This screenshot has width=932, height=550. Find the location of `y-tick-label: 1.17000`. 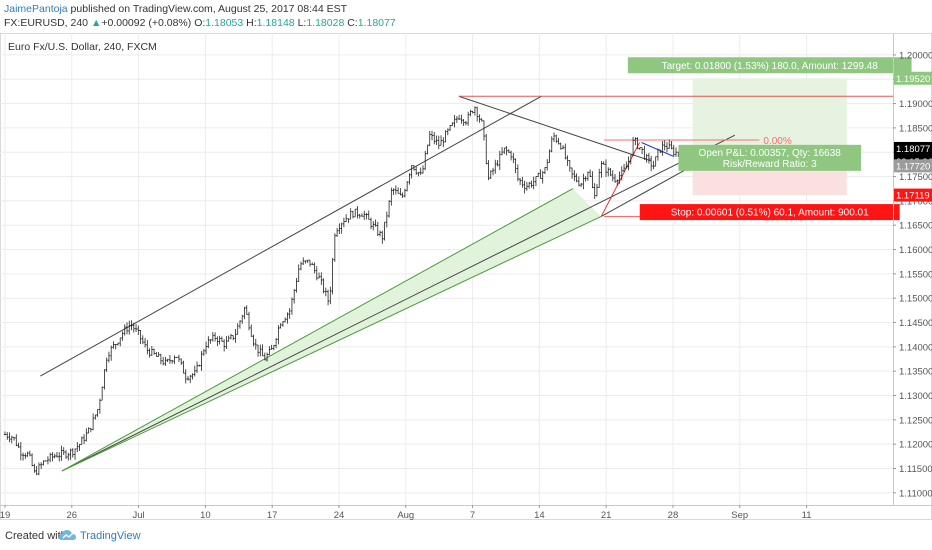

y-tick-label: 1.17000 is located at coordinates (915, 201).